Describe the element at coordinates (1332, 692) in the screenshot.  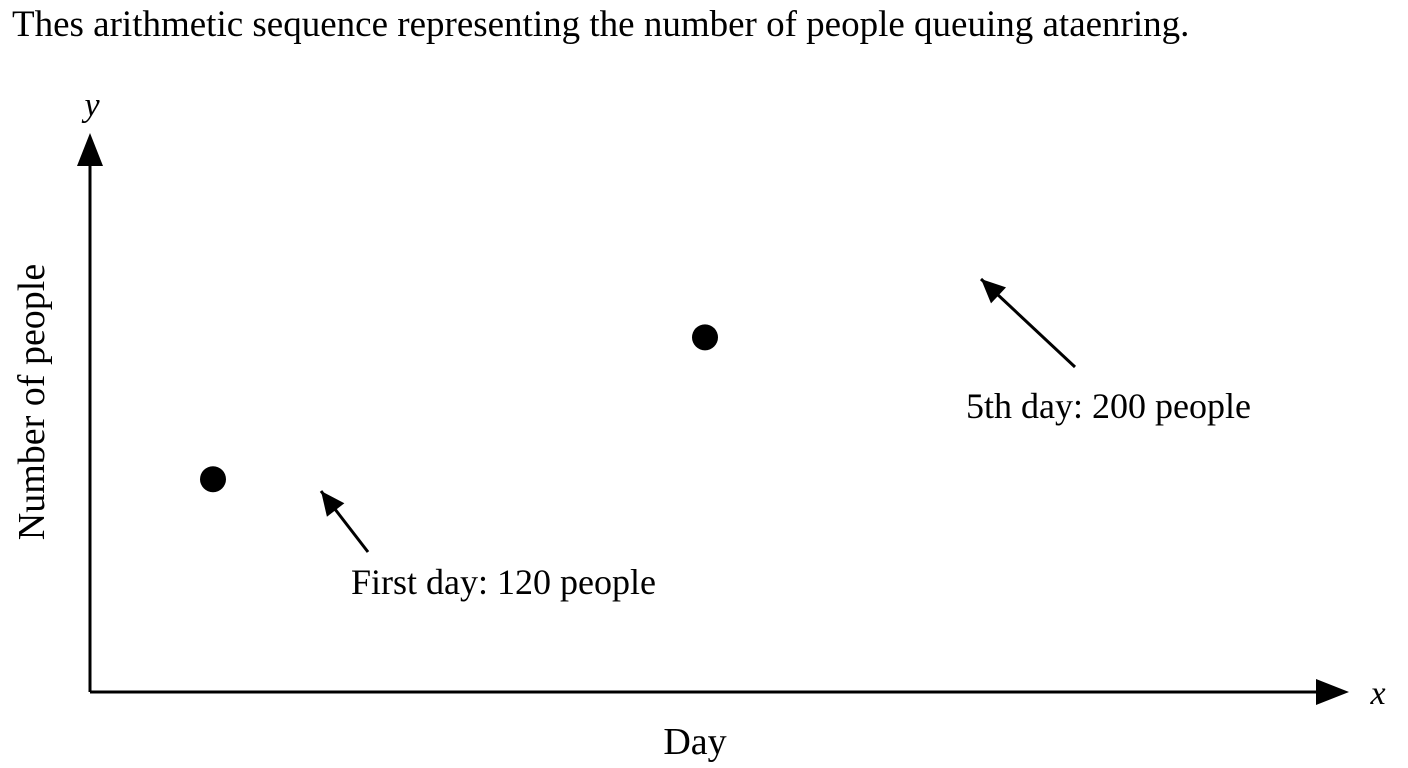
I see `x-axis-arrow-icon` at that location.